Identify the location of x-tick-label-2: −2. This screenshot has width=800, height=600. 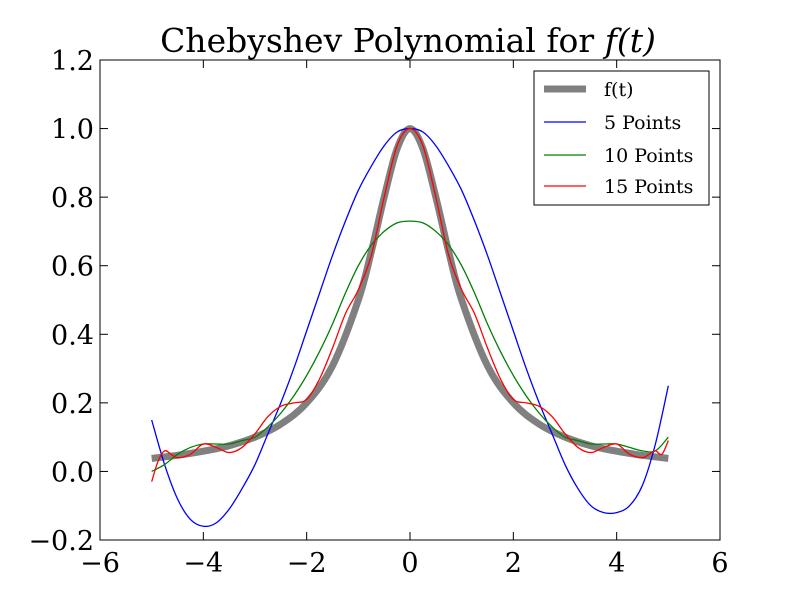
(307, 563).